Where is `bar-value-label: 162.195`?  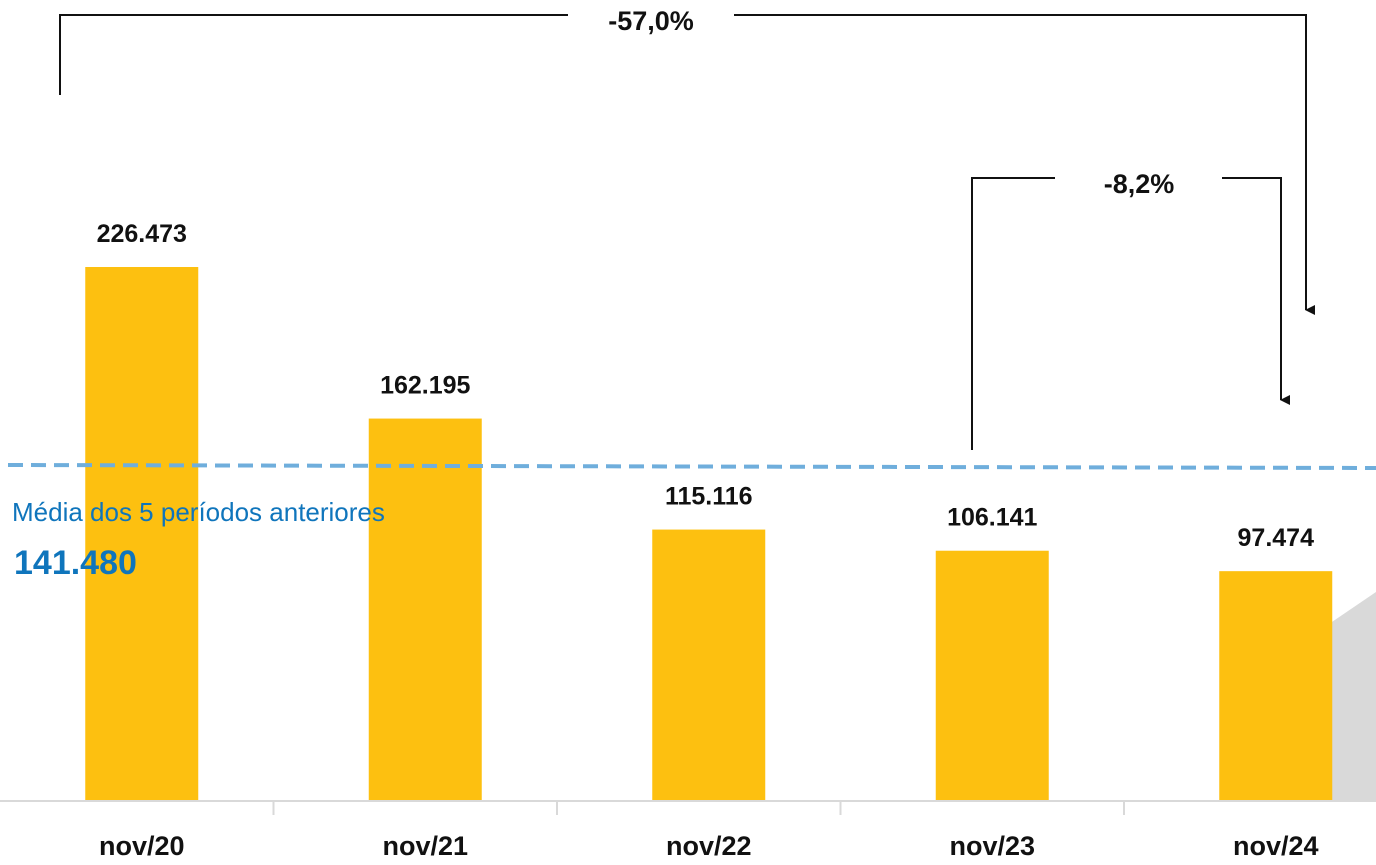
bar-value-label: 162.195 is located at coordinates (425, 386).